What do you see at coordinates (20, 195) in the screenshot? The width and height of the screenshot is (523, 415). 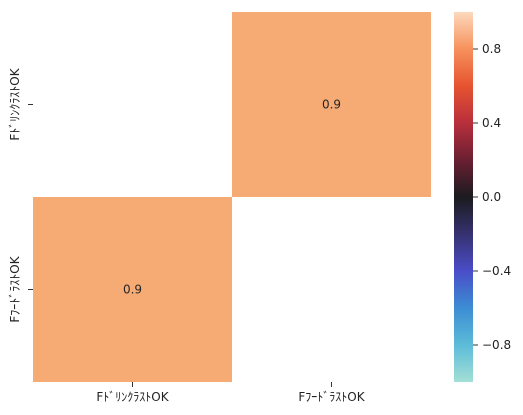 I see `y-axis: FﾄﾞﾘﾝｸﾗｽﾄOK FﾌｰﾄﾞﾗｽﾄOK` at bounding box center [20, 195].